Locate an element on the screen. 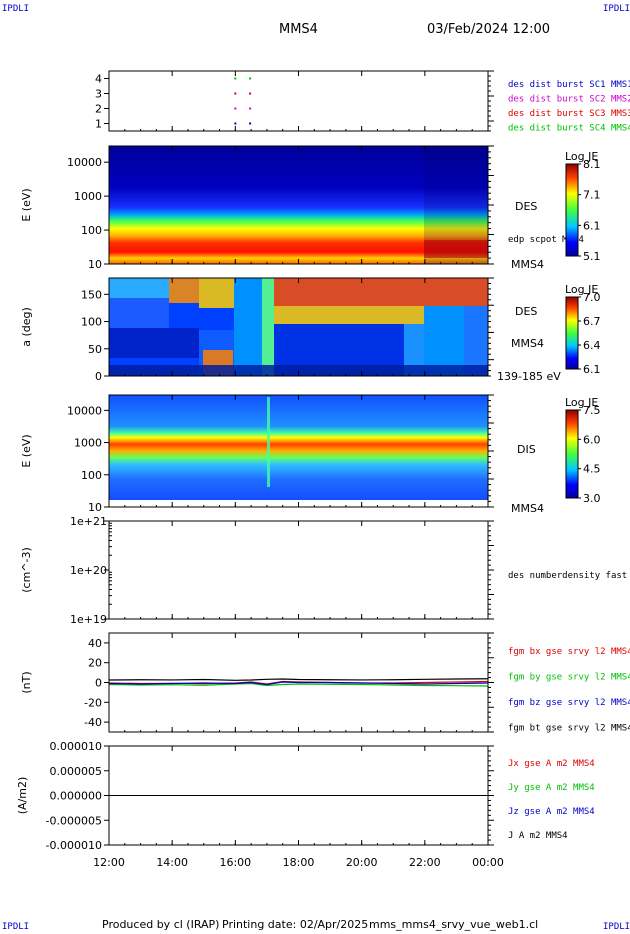 The width and height of the screenshot is (630, 934). dis-energy-spectrogram is located at coordinates (298, 451).